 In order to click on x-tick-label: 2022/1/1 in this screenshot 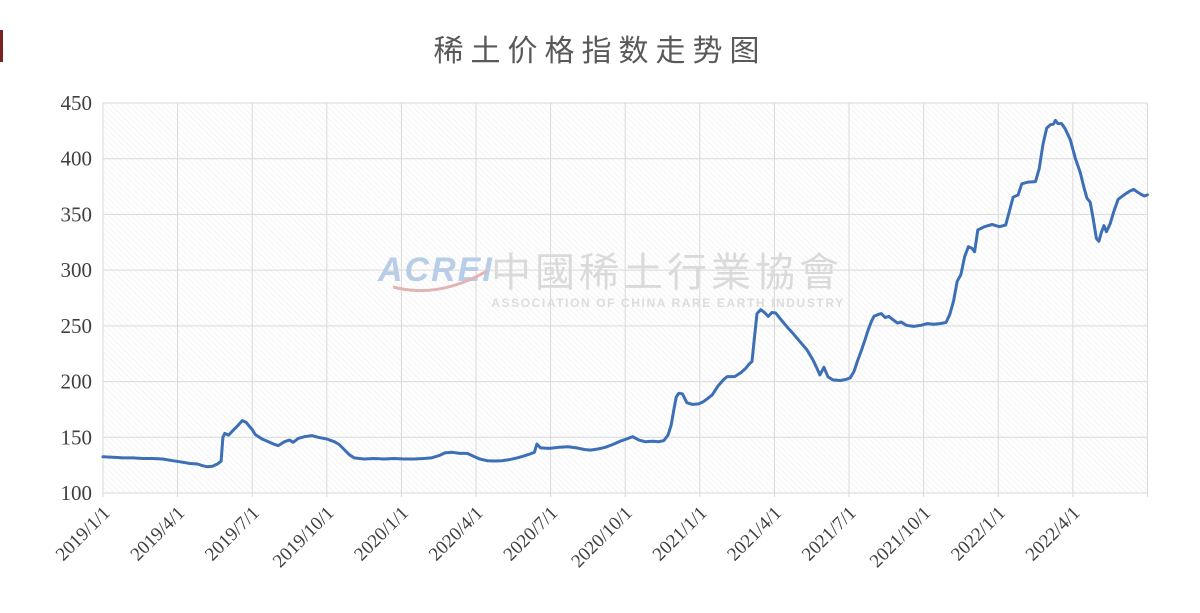, I will do `click(978, 534)`.